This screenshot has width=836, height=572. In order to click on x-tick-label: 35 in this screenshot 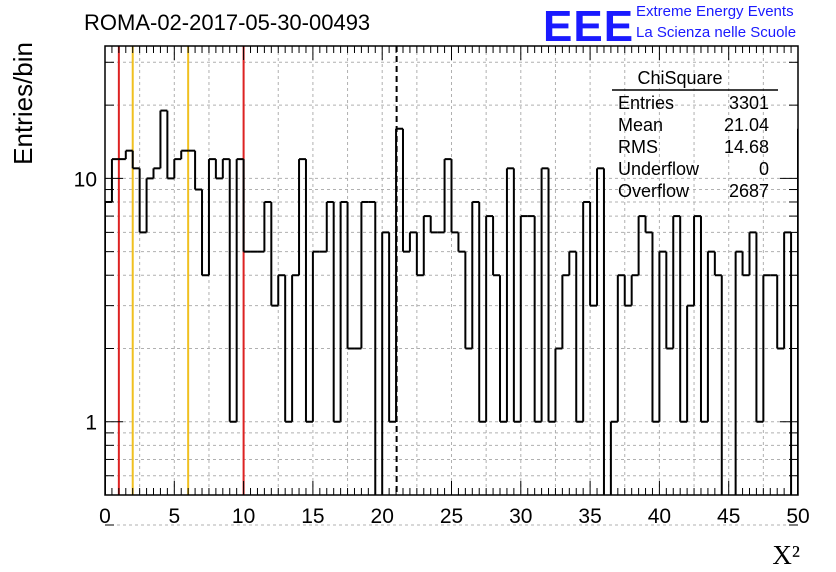, I will do `click(589, 516)`.